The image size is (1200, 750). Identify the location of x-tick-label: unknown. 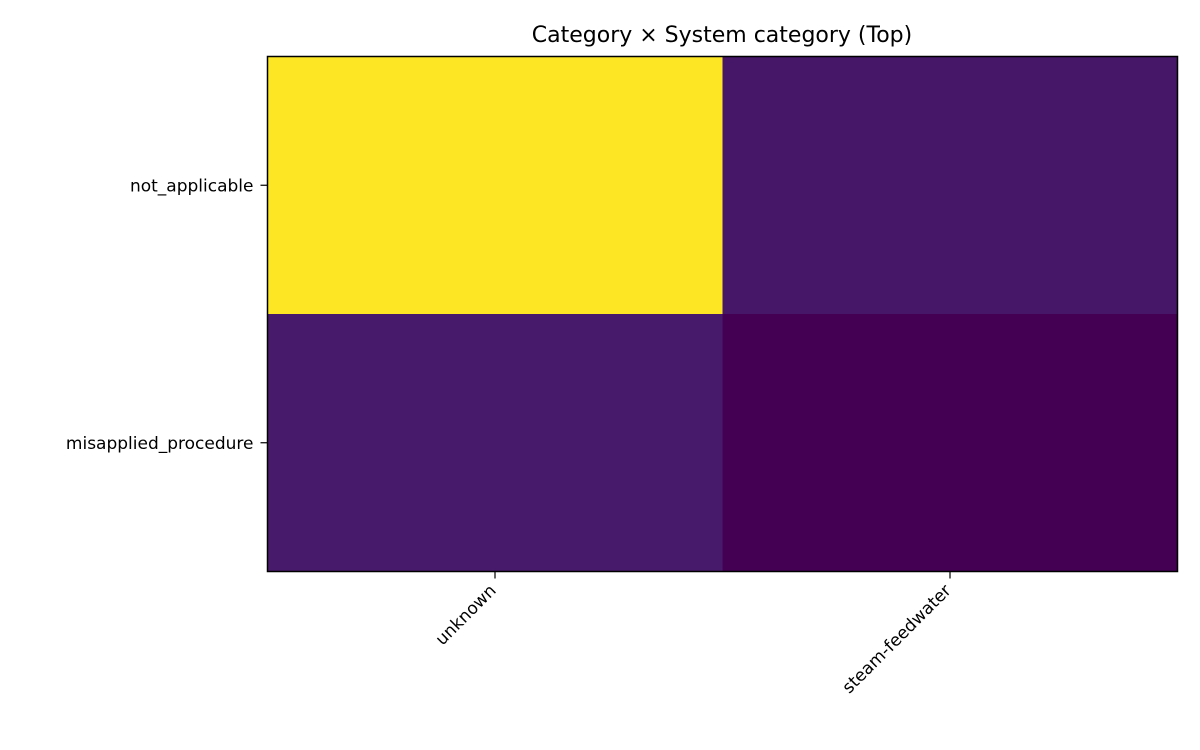
(466, 615).